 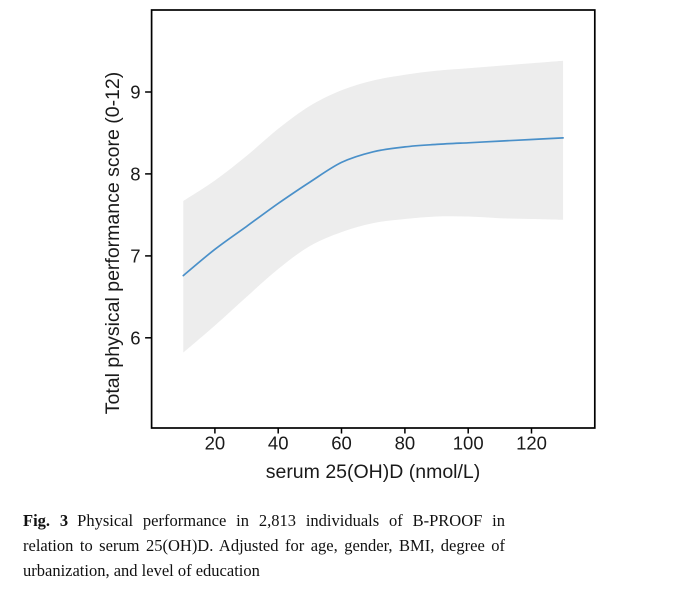 What do you see at coordinates (141, 215) in the screenshot?
I see `y-axis-ticks: 6 7 8 9` at bounding box center [141, 215].